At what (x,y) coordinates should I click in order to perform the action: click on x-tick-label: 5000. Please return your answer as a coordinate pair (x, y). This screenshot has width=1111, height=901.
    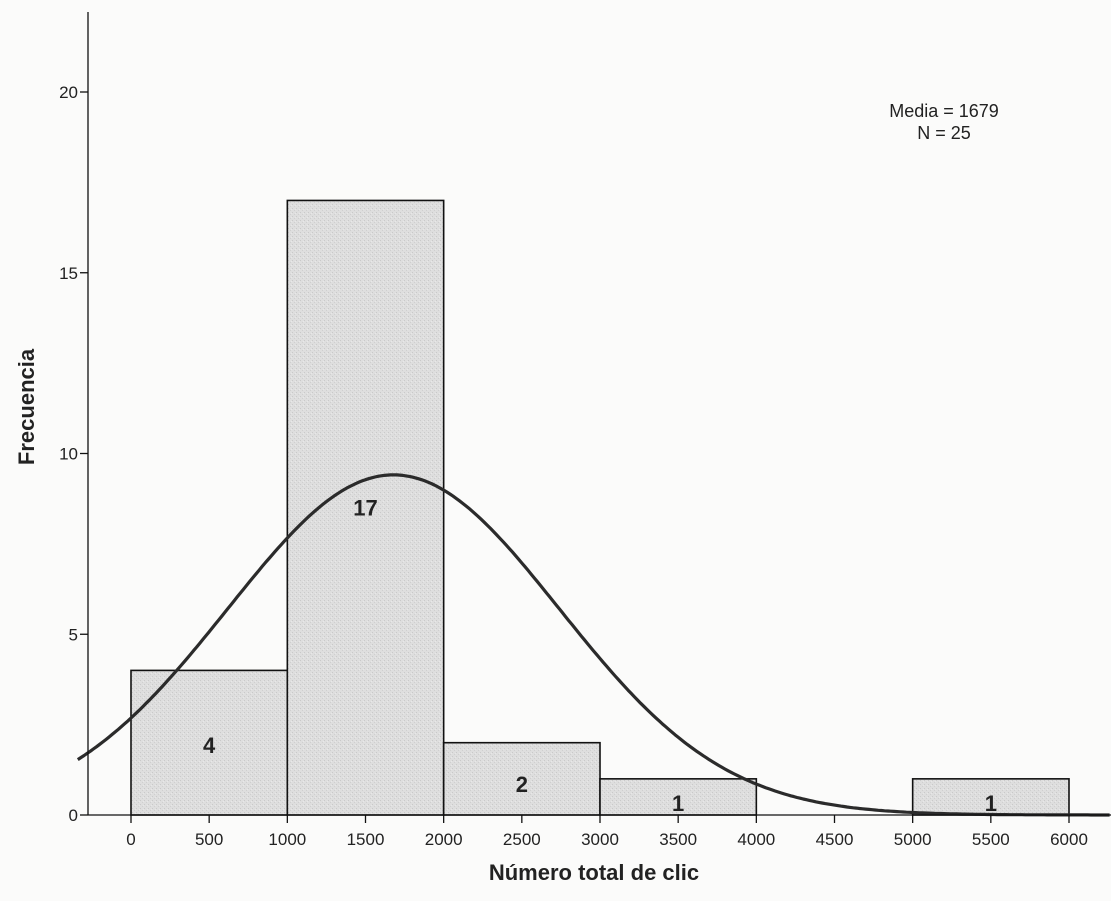
    Looking at the image, I should click on (913, 839).